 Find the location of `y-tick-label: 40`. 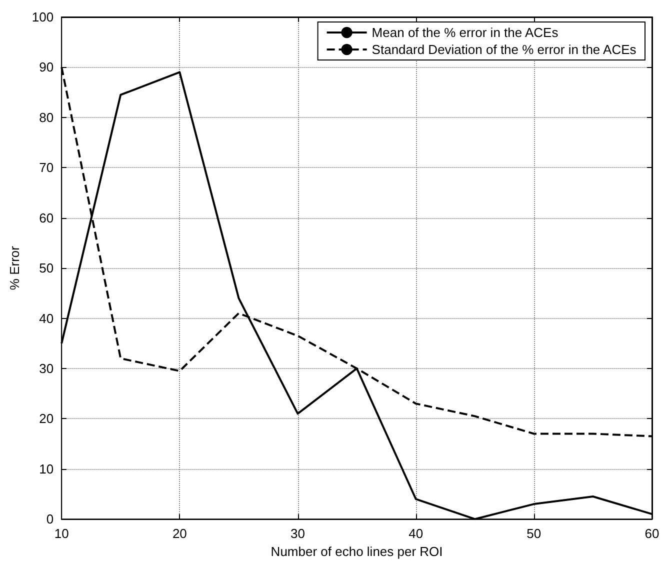

y-tick-label: 40 is located at coordinates (46, 318).